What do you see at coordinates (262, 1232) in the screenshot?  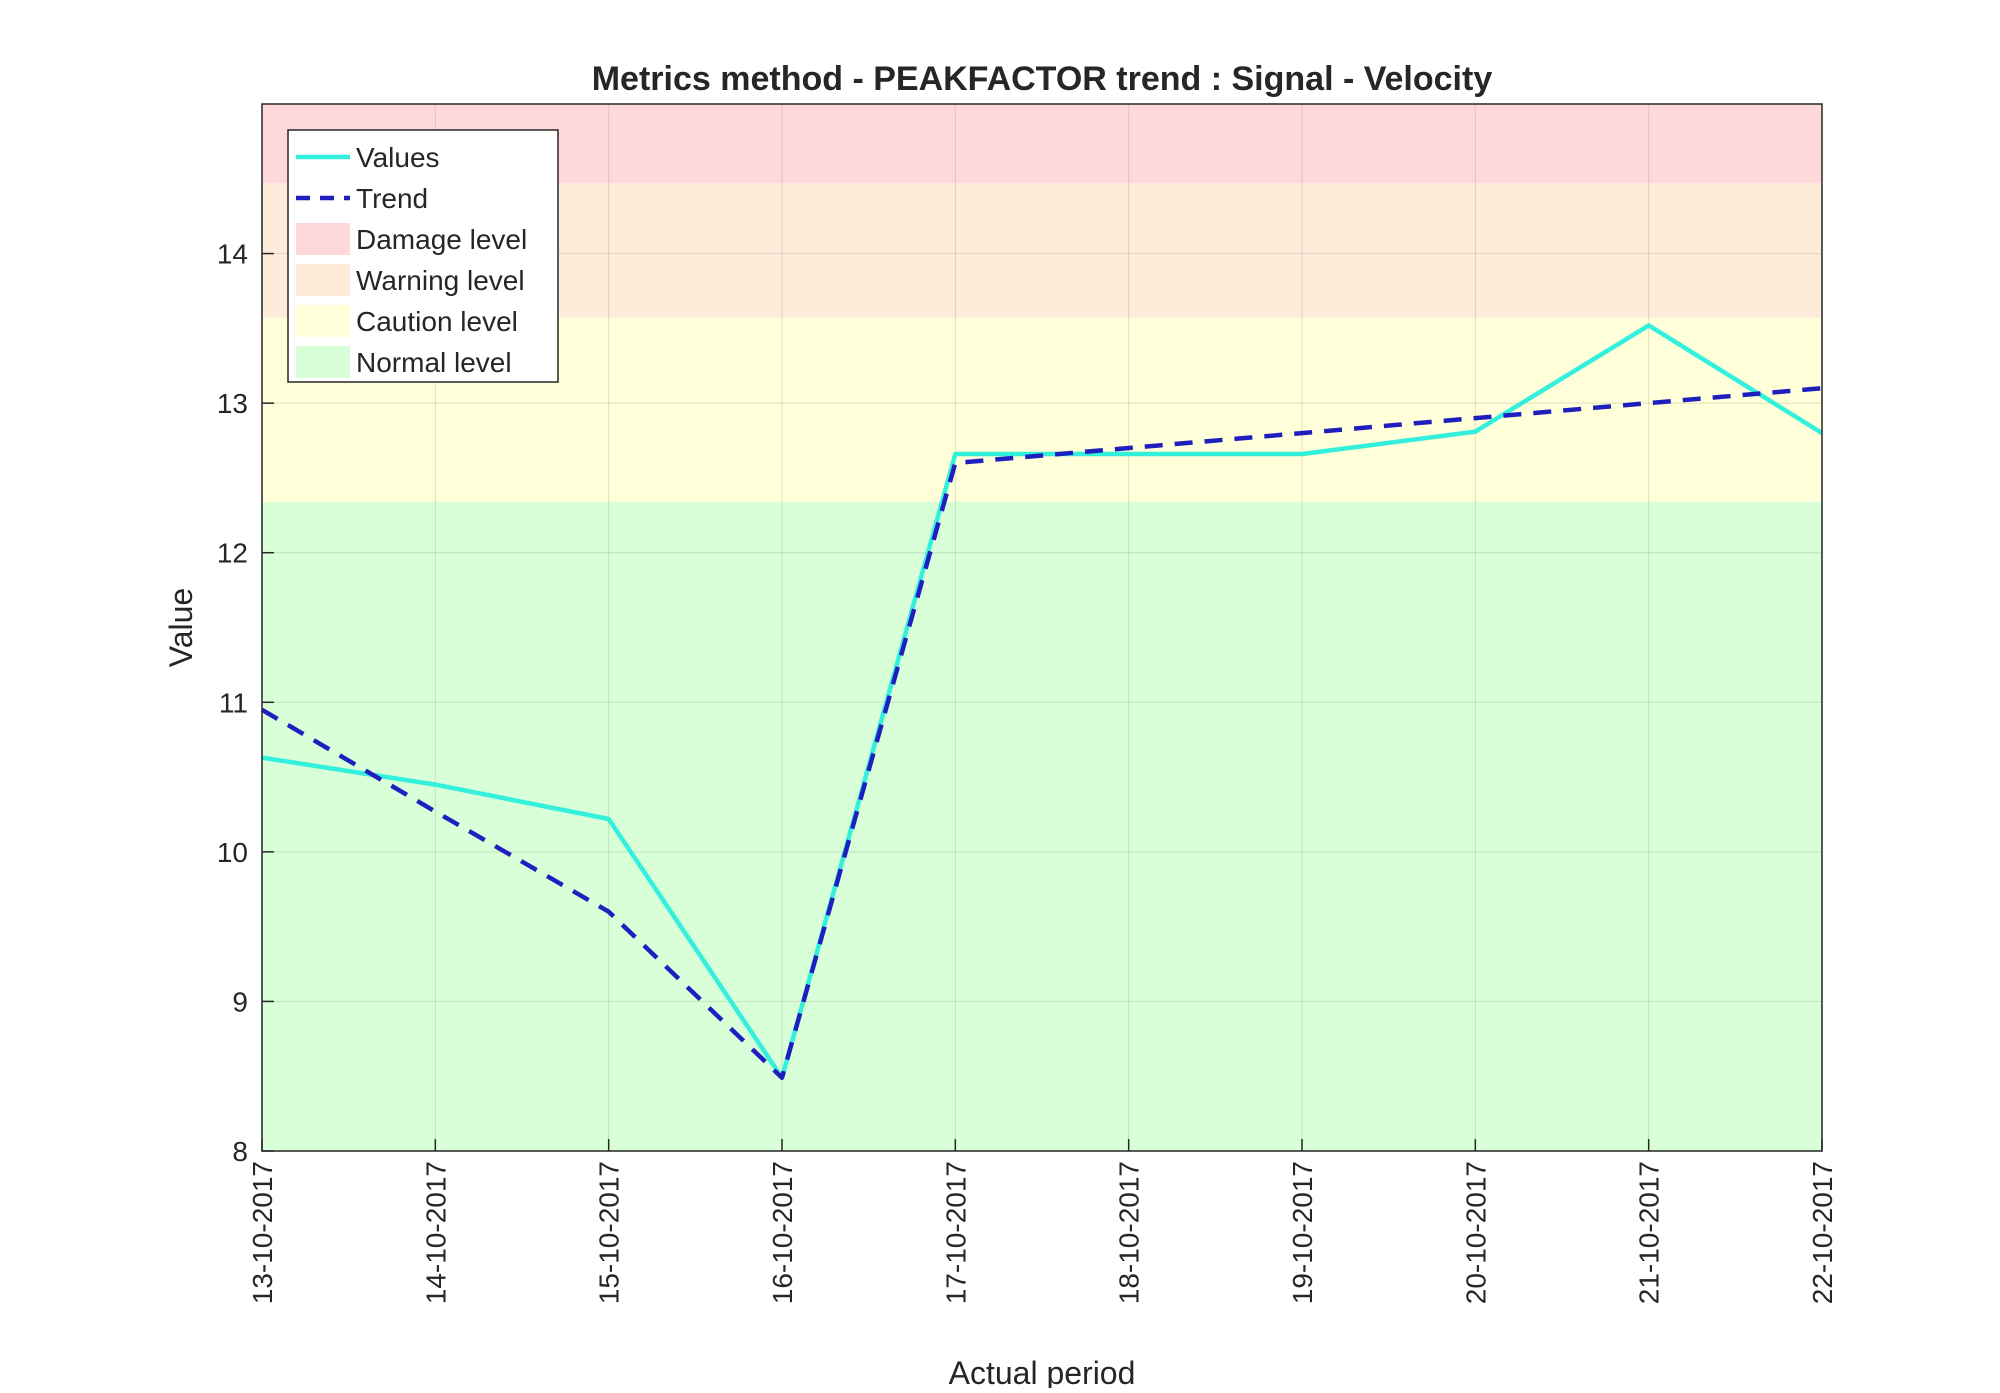 I see `x-tick-label: 13-10-2017` at bounding box center [262, 1232].